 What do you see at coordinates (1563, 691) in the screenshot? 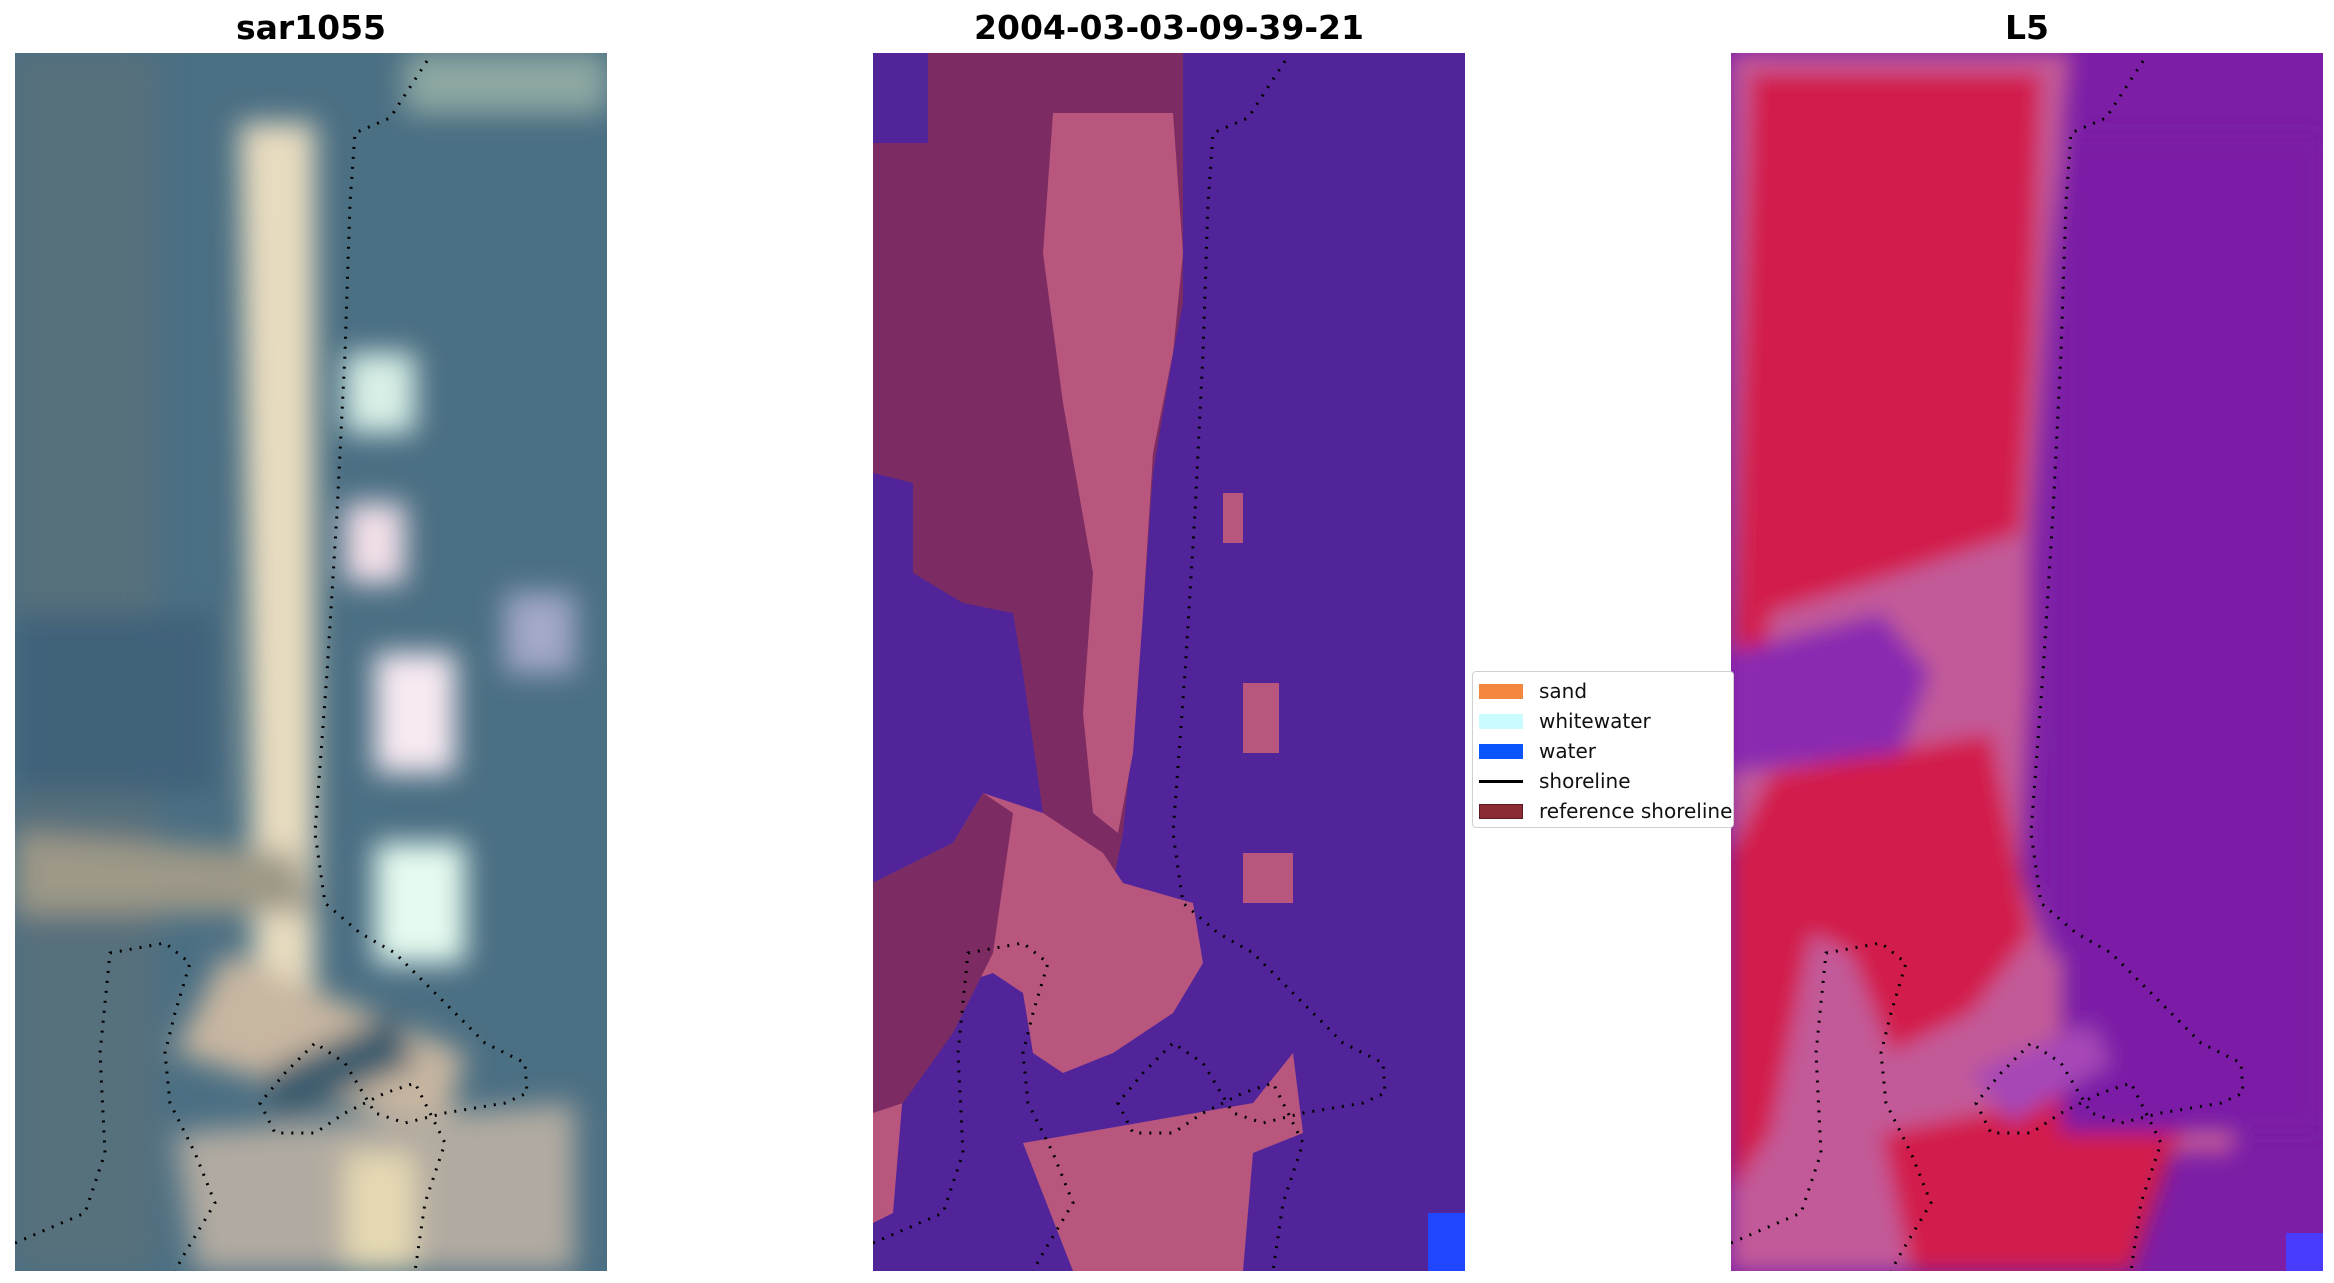
I see `legend-label: sand` at bounding box center [1563, 691].